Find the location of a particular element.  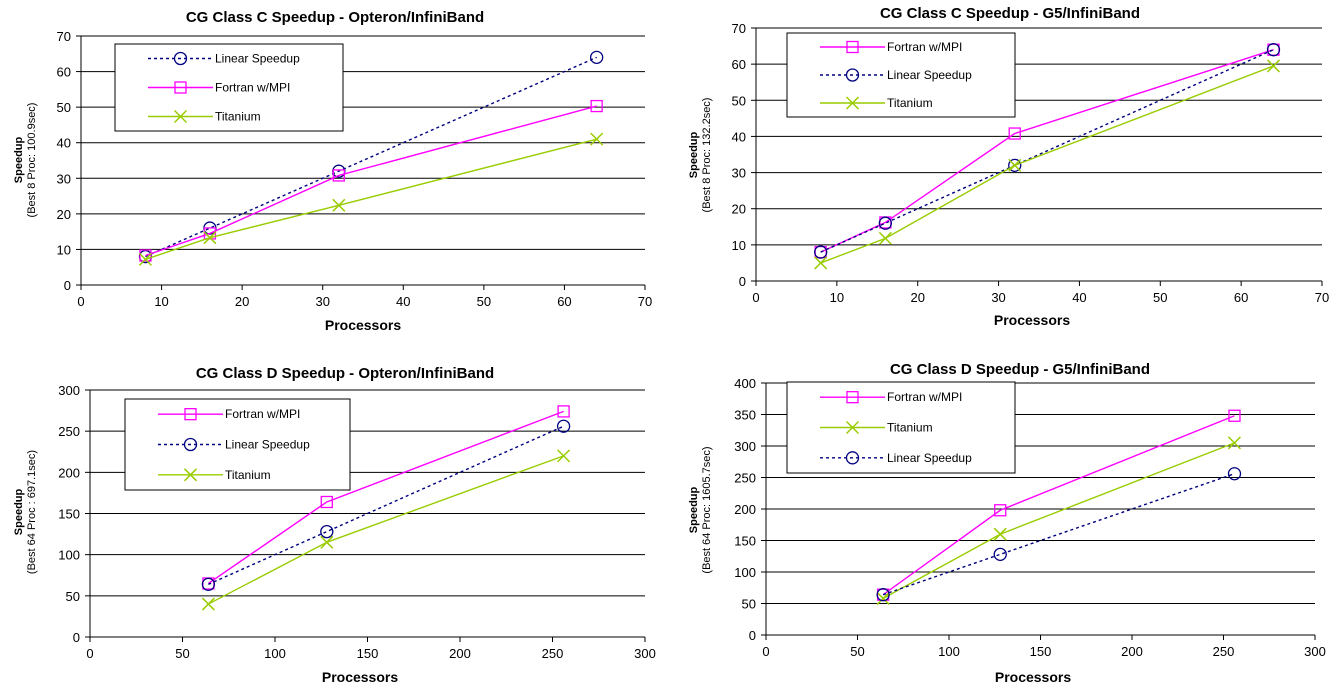

x-tick-label: 20 is located at coordinates (242, 301).